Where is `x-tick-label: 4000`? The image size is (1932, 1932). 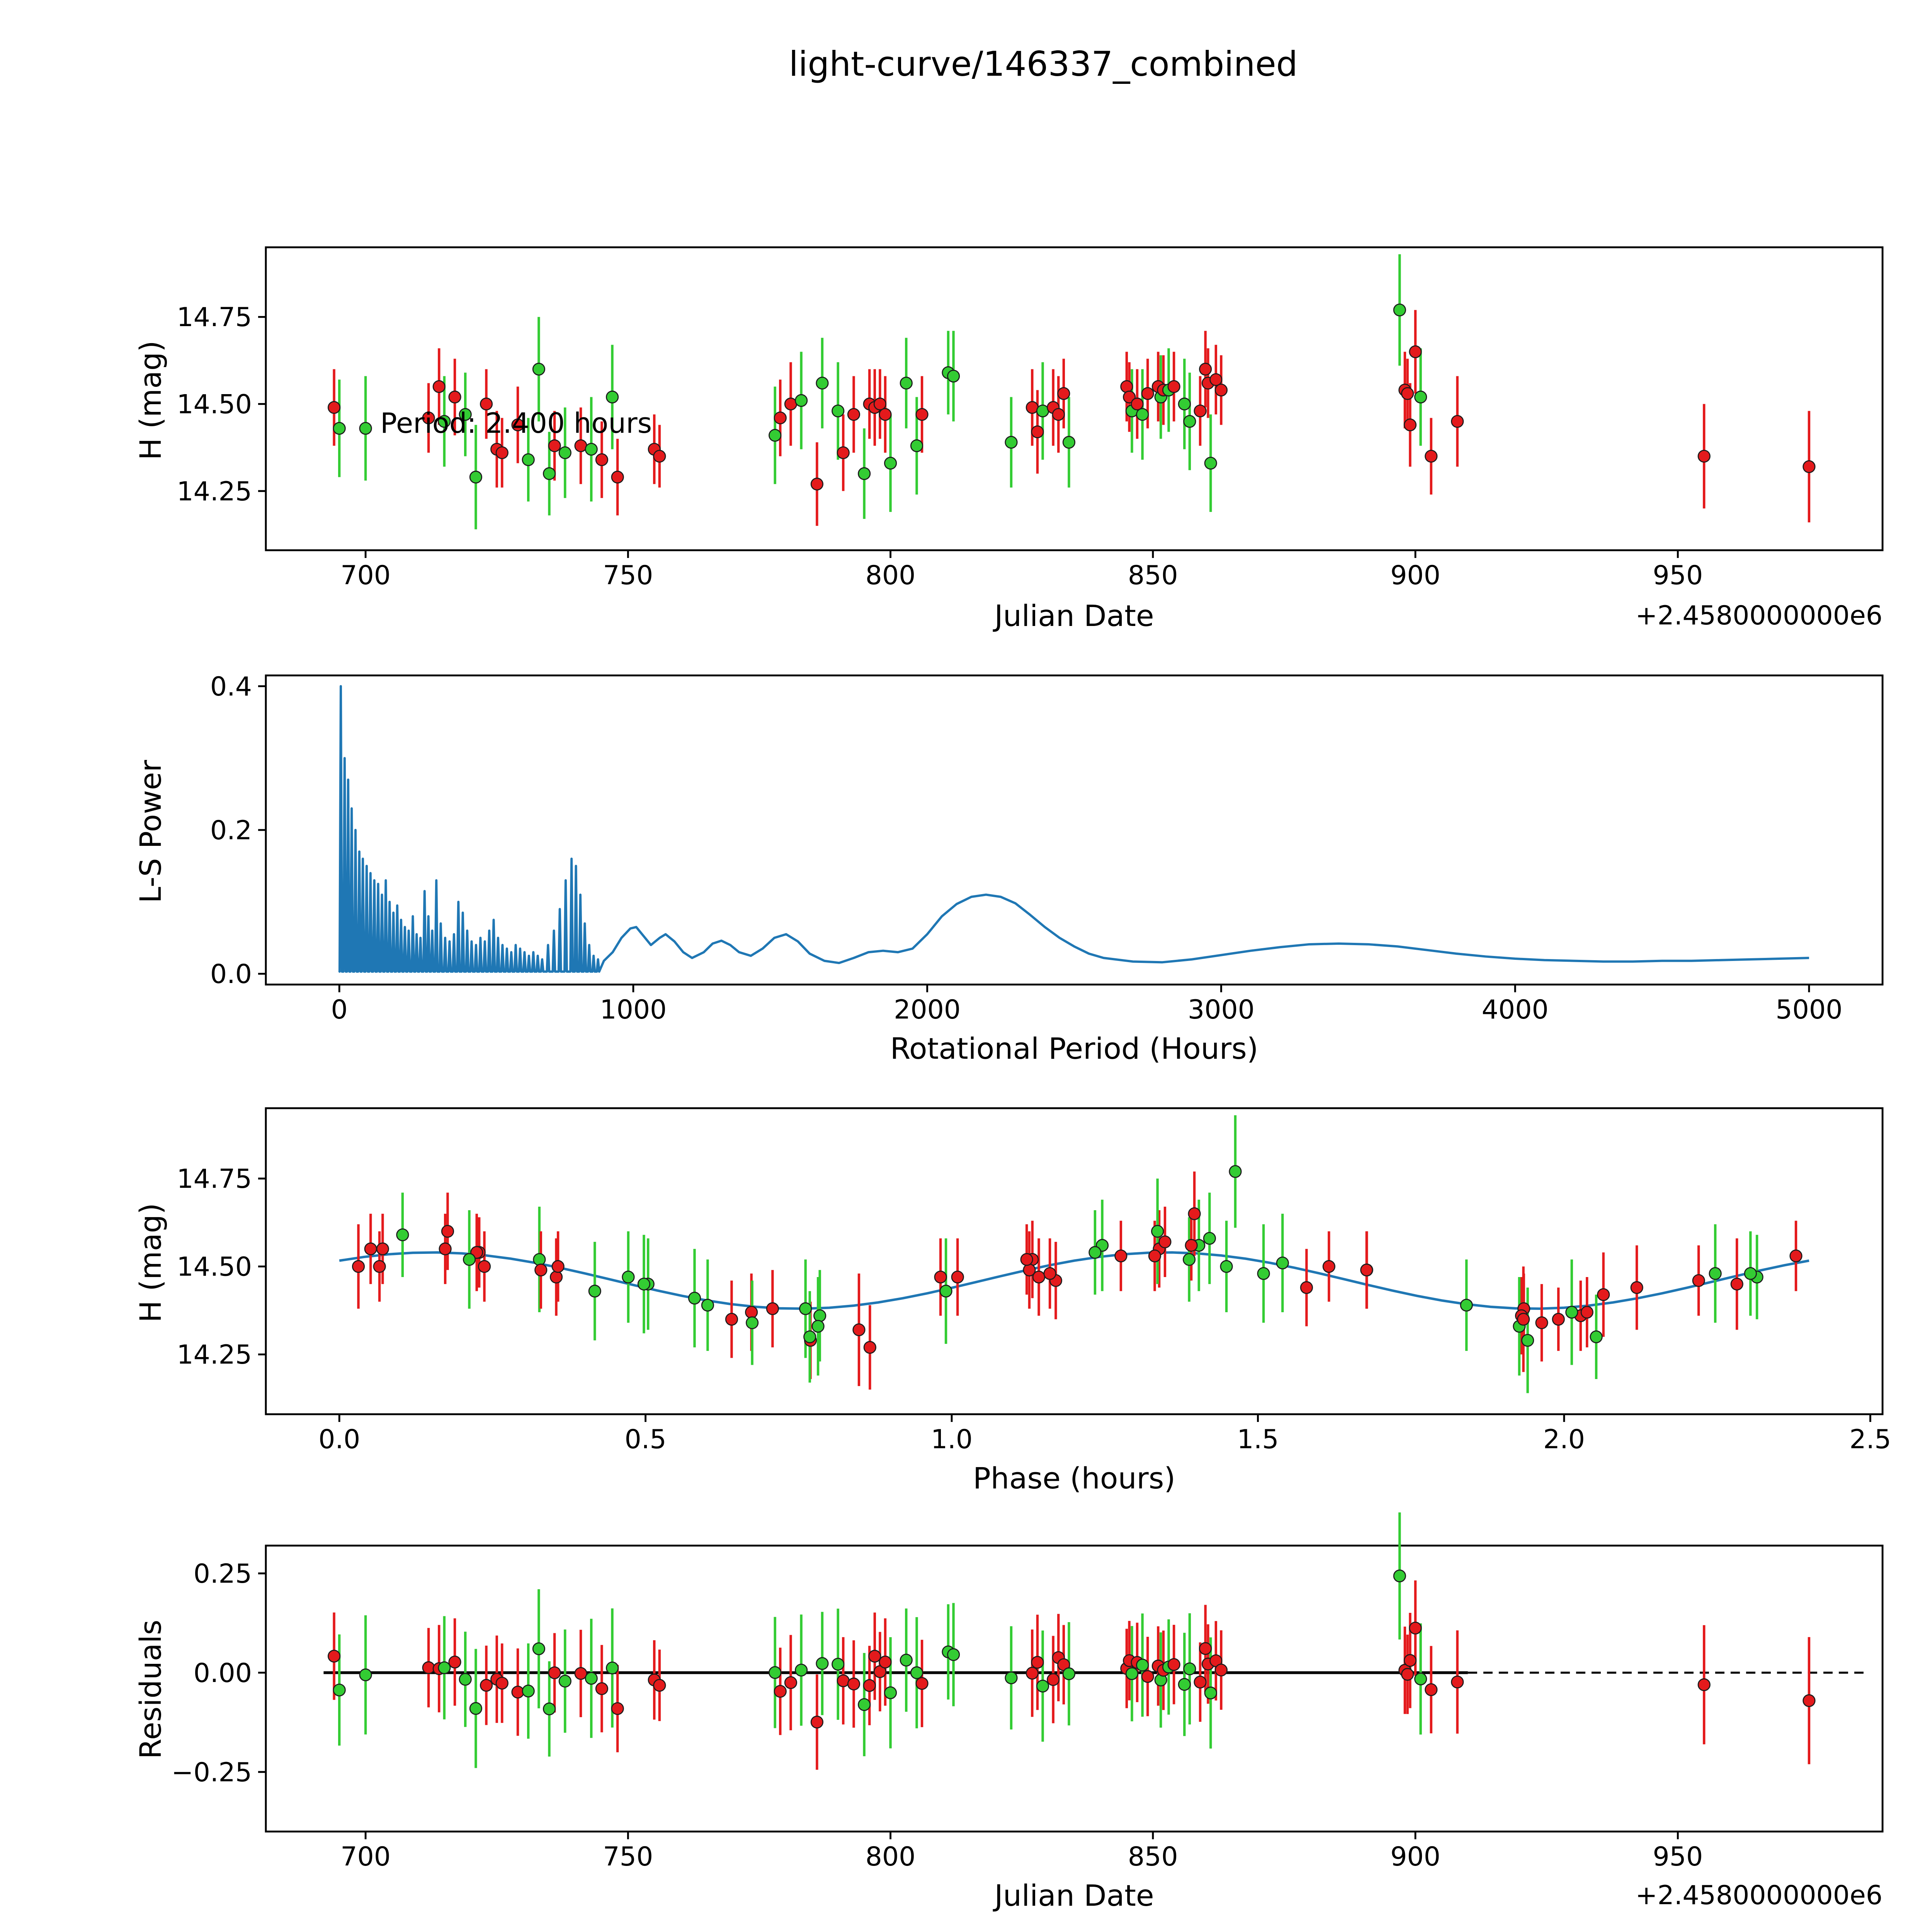 x-tick-label: 4000 is located at coordinates (1516, 1010).